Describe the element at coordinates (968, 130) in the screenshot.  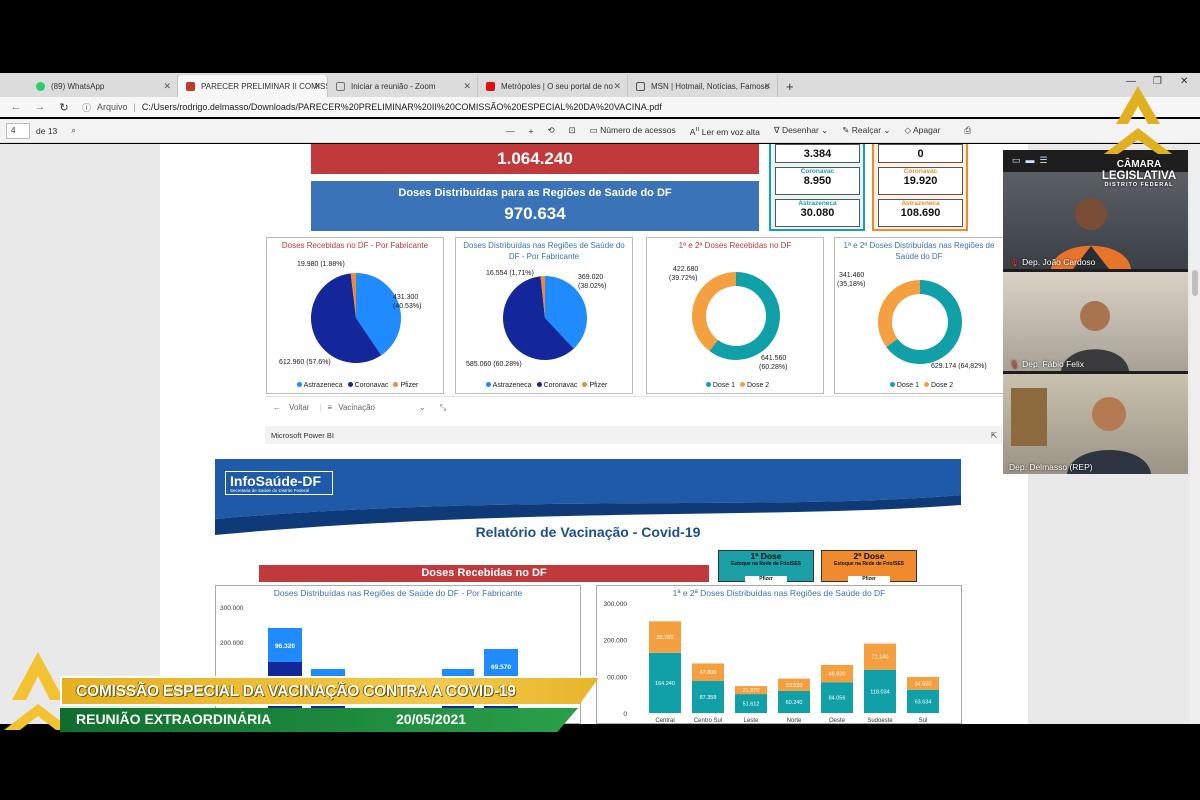
I see `print-icon: ⎙` at that location.